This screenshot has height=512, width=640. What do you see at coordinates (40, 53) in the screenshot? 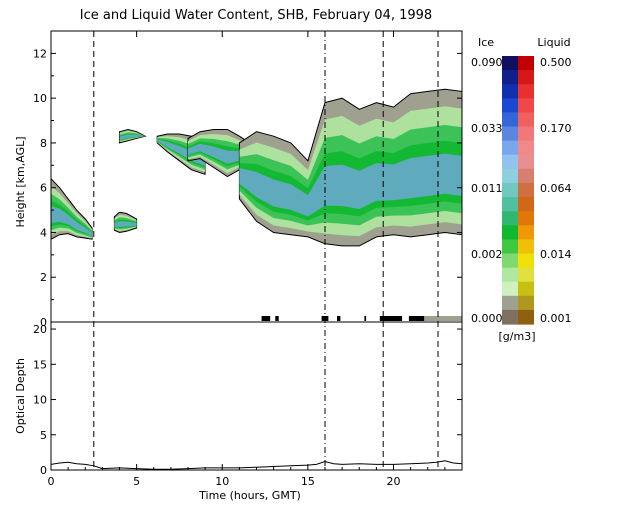
I see `top-ytick-label-6: 12` at bounding box center [40, 53].